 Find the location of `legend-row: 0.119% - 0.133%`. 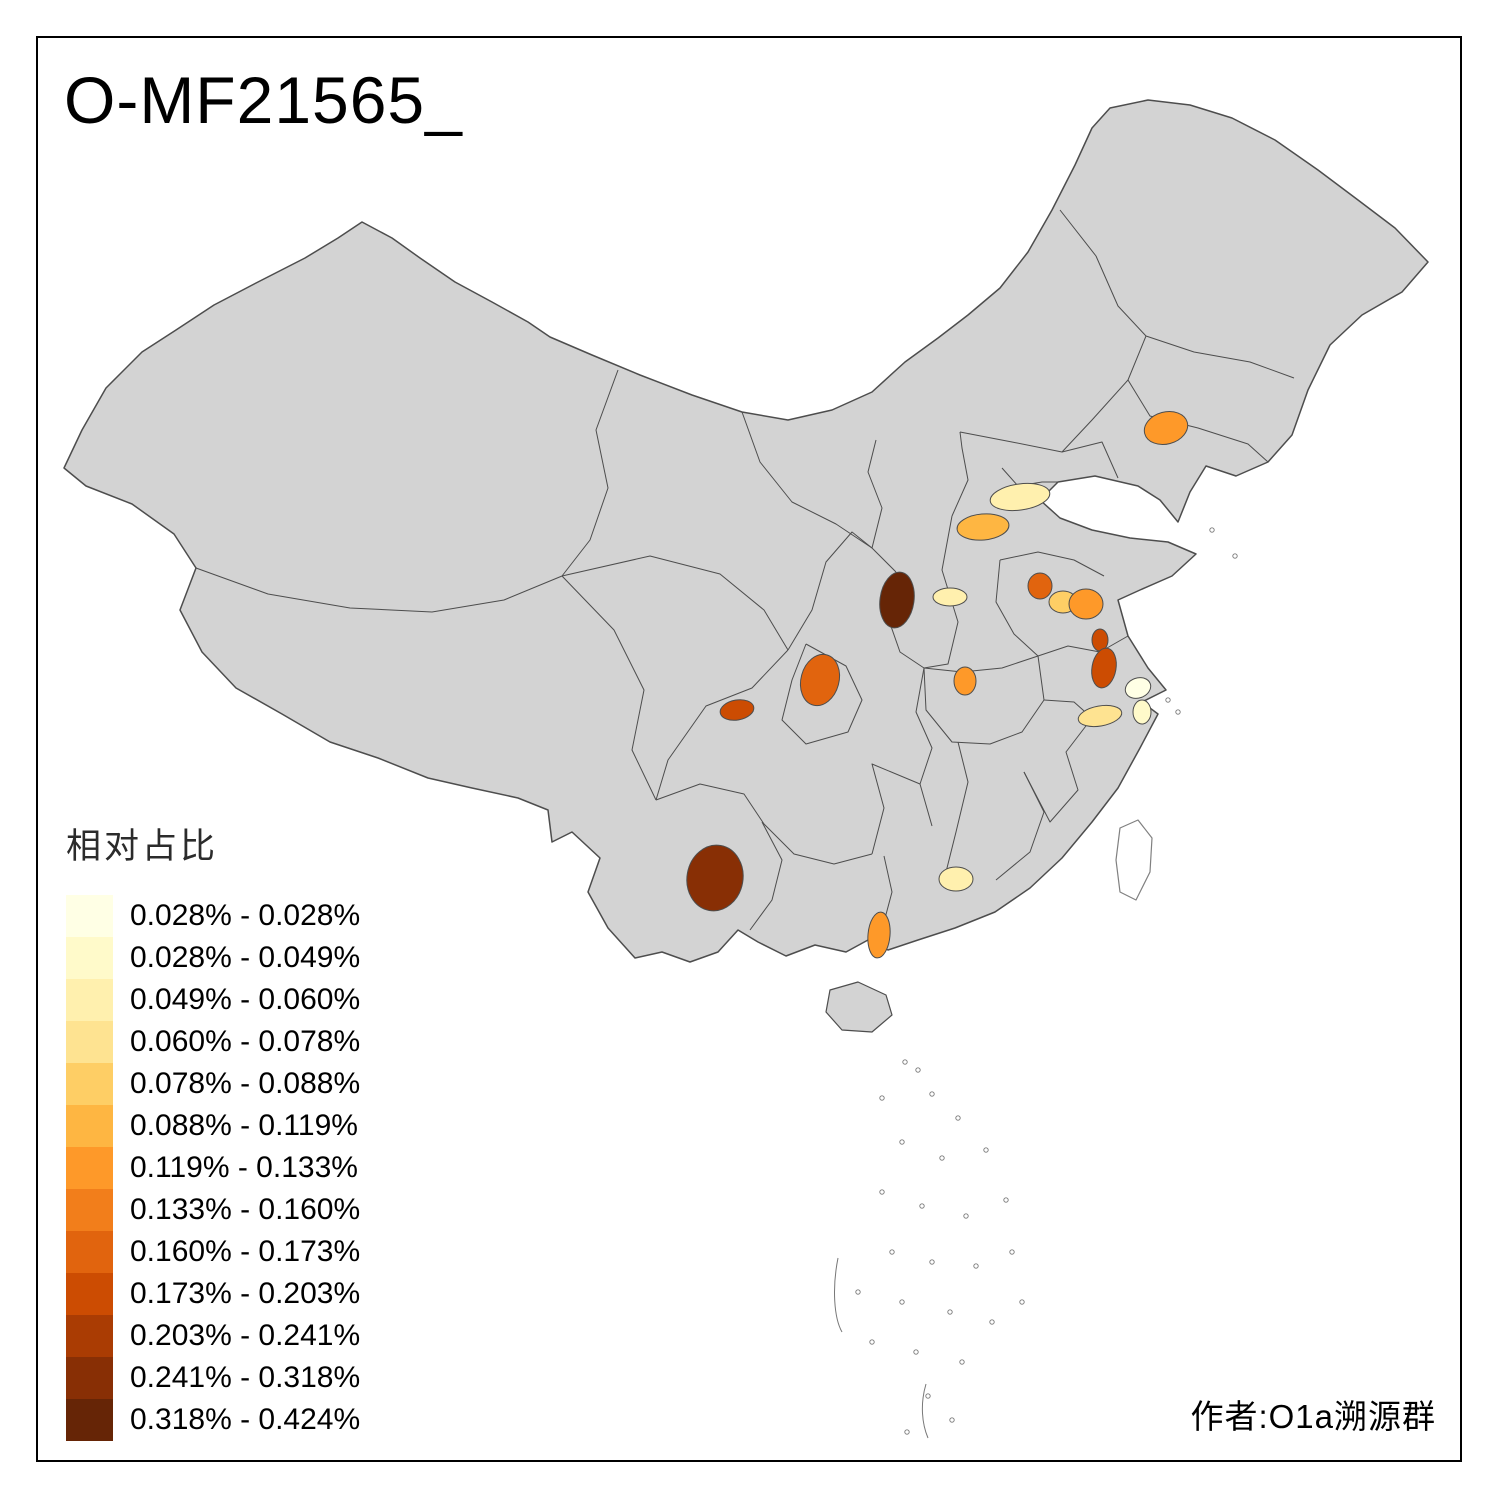

legend-row: 0.119% - 0.133% is located at coordinates (213, 1168).